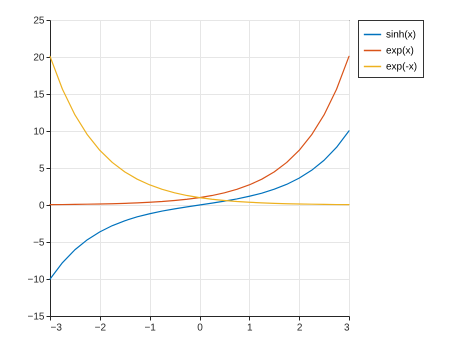  What do you see at coordinates (41, 169) in the screenshot?
I see `y-tick-label: 5` at bounding box center [41, 169].